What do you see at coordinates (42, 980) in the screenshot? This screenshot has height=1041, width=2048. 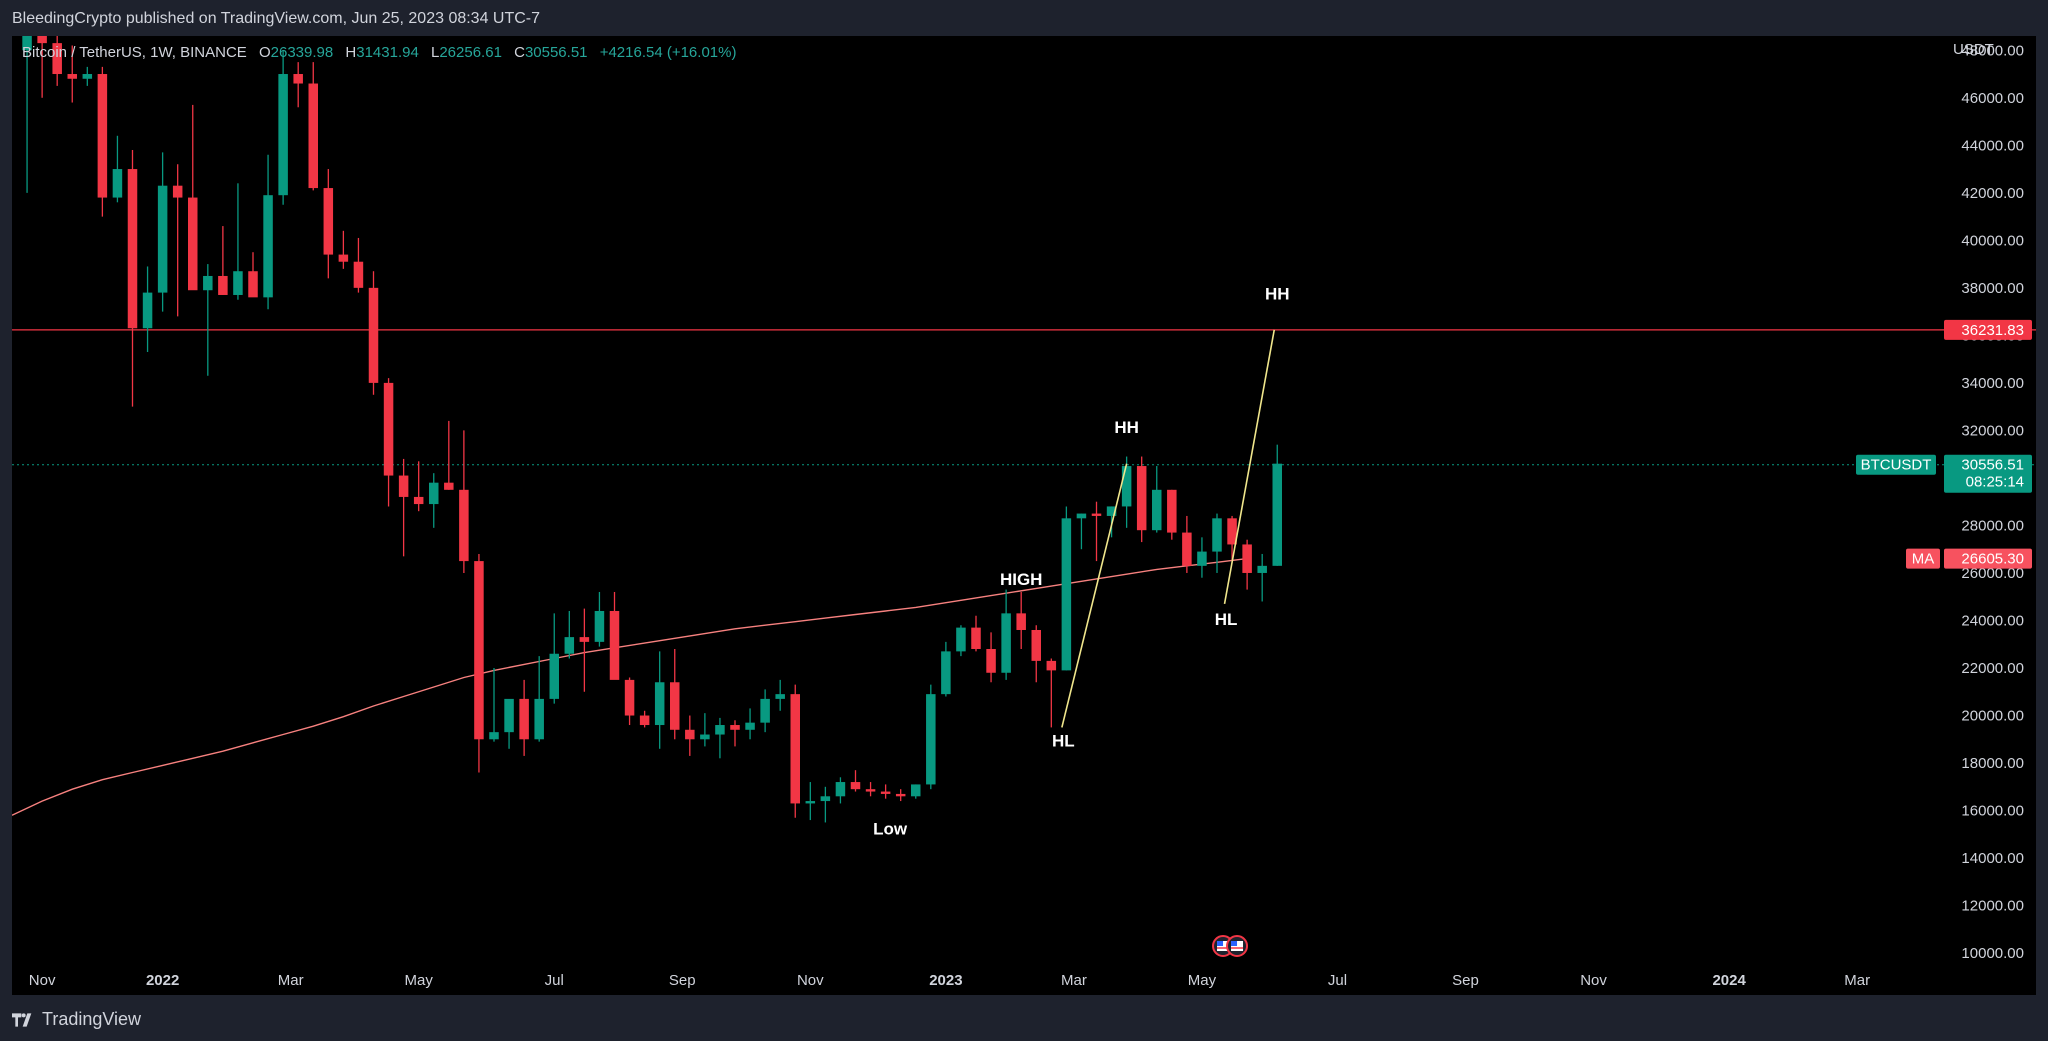 I see `time-tick-label: Nov` at bounding box center [42, 980].